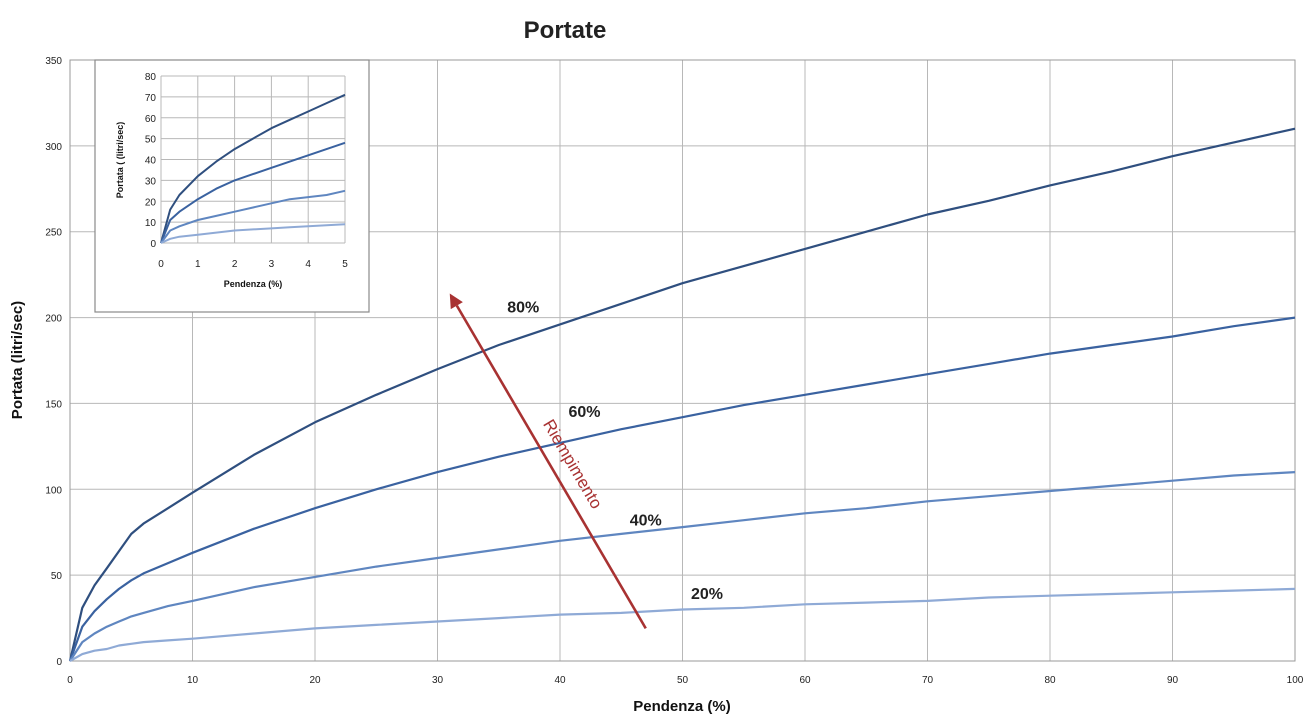  Describe the element at coordinates (53, 147) in the screenshot. I see `y-tick-label: 300` at that location.